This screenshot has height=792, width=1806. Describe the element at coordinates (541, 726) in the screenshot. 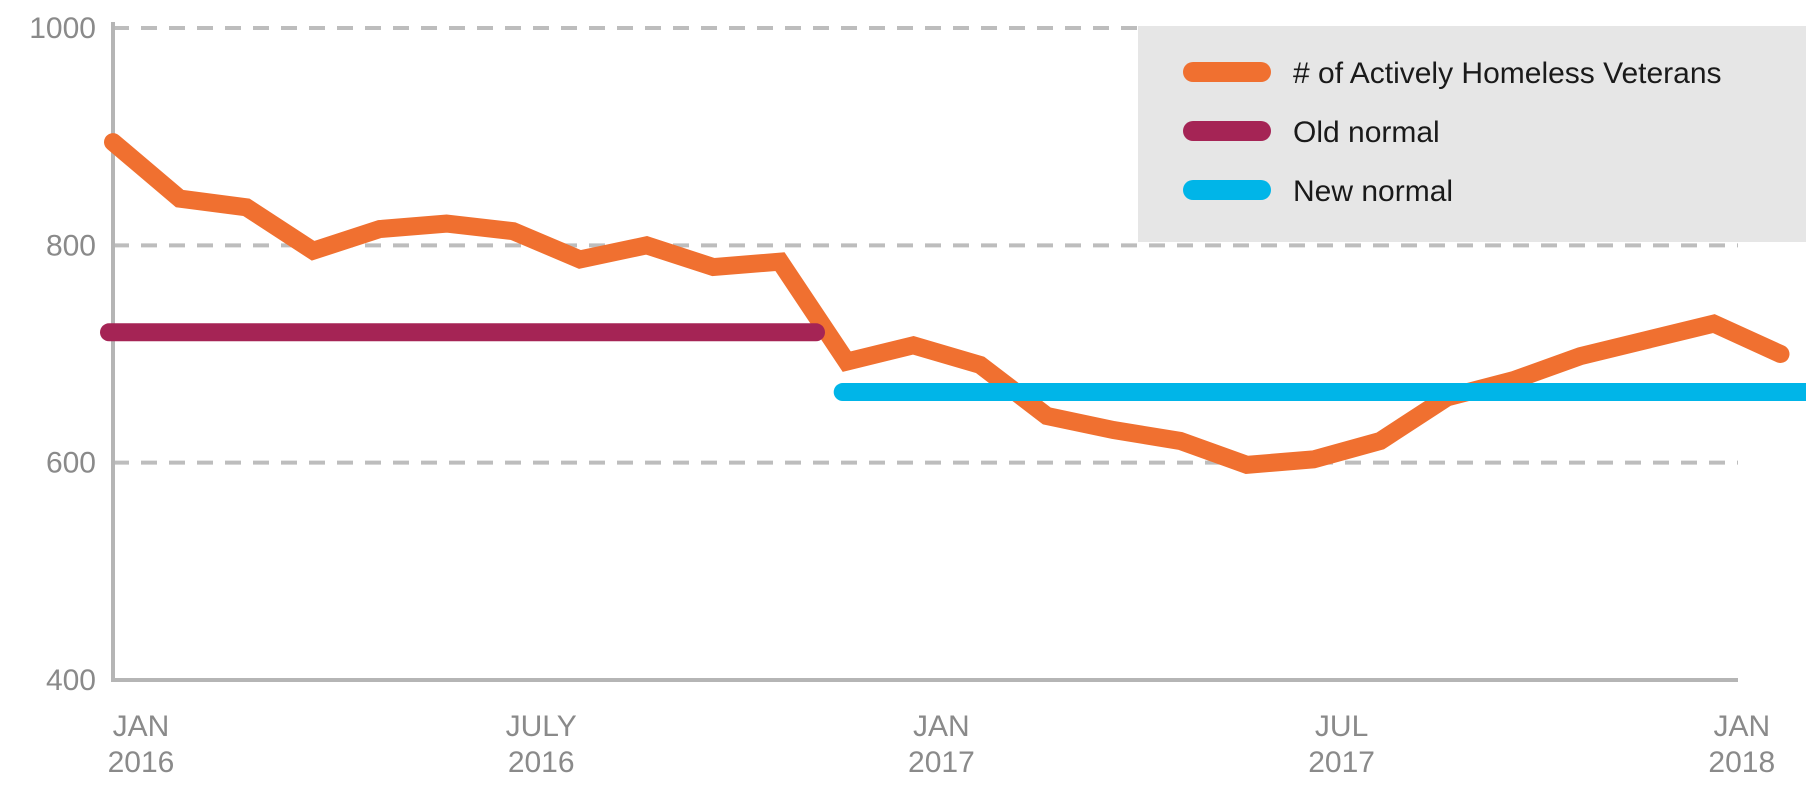

I see `x-tick-label: JULY` at that location.